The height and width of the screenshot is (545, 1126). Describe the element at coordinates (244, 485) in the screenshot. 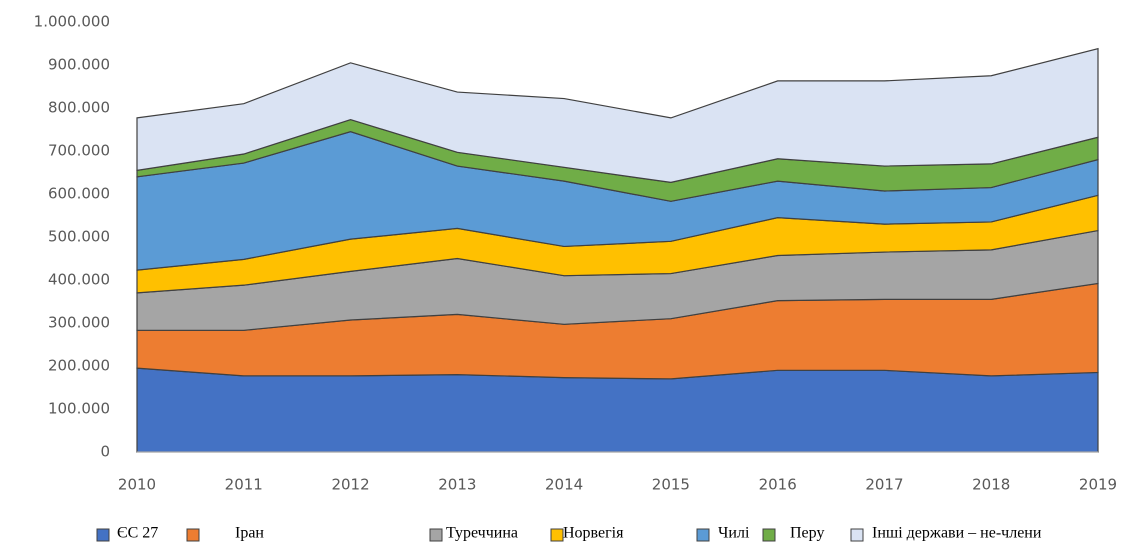

I see `x-tick-label: 2011` at that location.